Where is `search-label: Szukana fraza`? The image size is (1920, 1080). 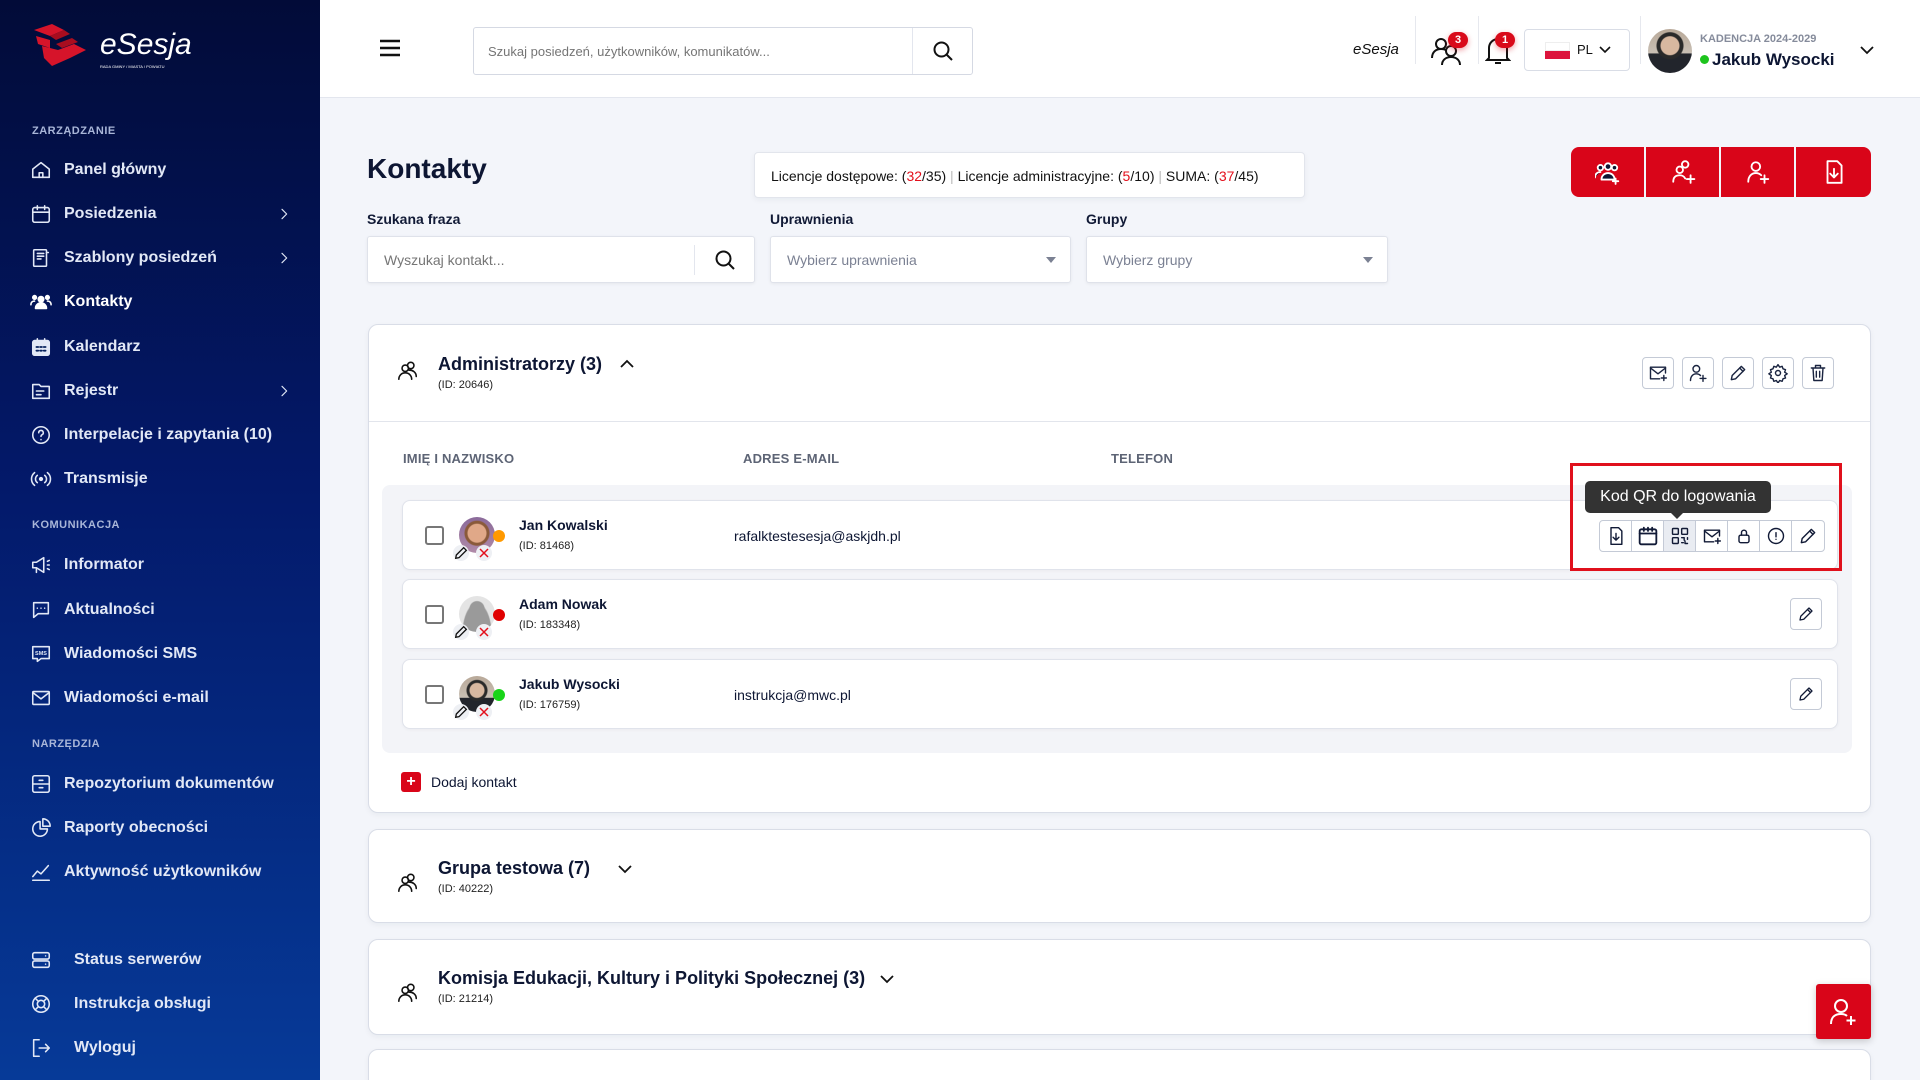 search-label: Szukana fraza is located at coordinates (414, 219).